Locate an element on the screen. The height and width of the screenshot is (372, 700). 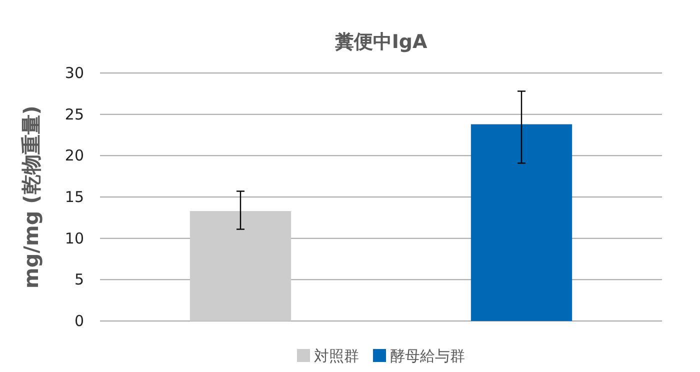
legend-label: 対照群 is located at coordinates (336, 356).